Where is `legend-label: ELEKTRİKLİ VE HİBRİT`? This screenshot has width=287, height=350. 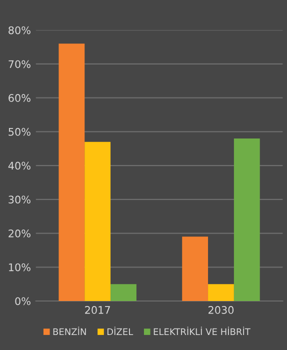
legend-label: ELEKTRİKLİ VE HİBRİT is located at coordinates (202, 330).